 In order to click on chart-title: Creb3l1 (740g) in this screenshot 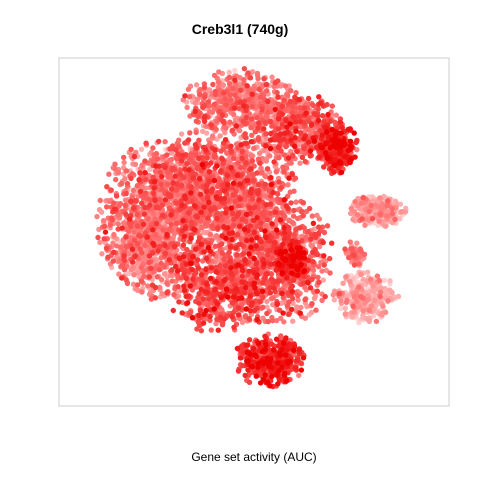, I will do `click(240, 29)`.